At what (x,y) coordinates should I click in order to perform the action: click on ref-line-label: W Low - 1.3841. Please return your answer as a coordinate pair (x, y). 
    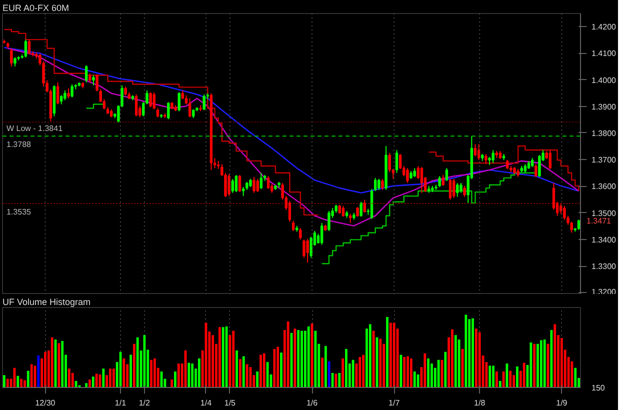
    Looking at the image, I should click on (35, 129).